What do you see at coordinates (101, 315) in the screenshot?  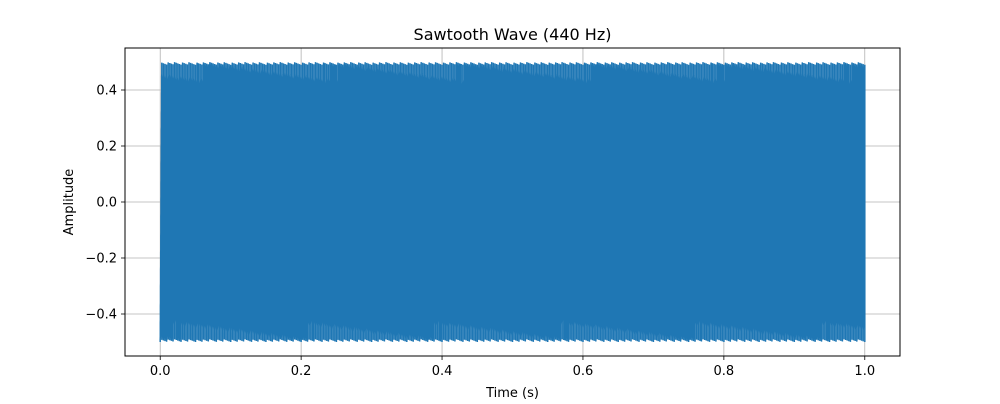 I see `y-tick-label: −0.4` at bounding box center [101, 315].